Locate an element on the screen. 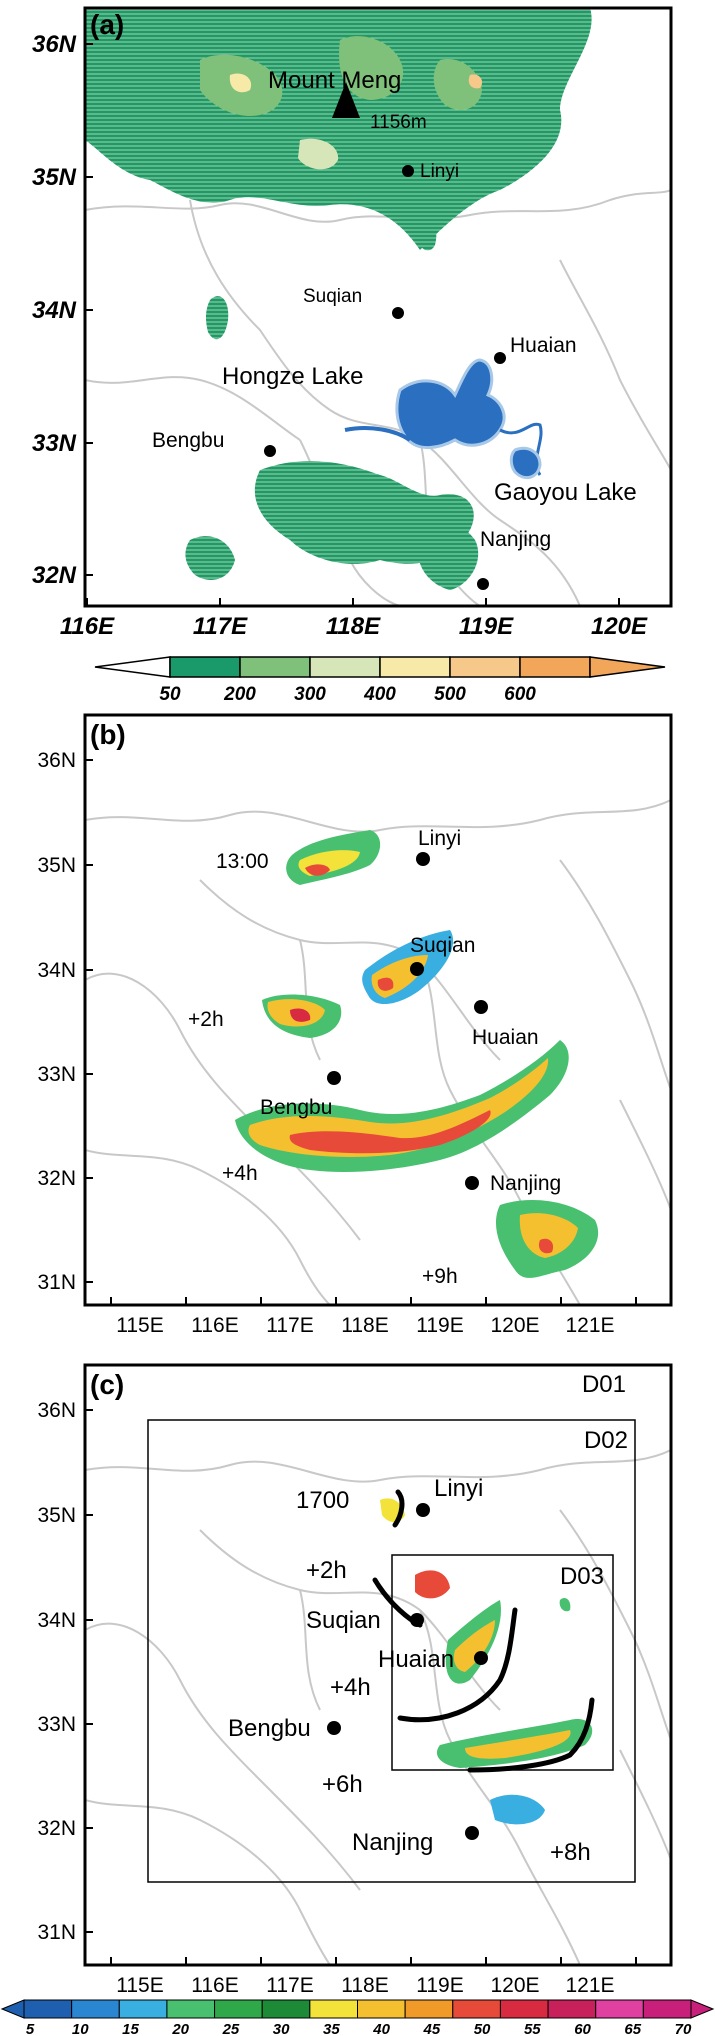  panel-c-label: (c) is located at coordinates (107, 1384).